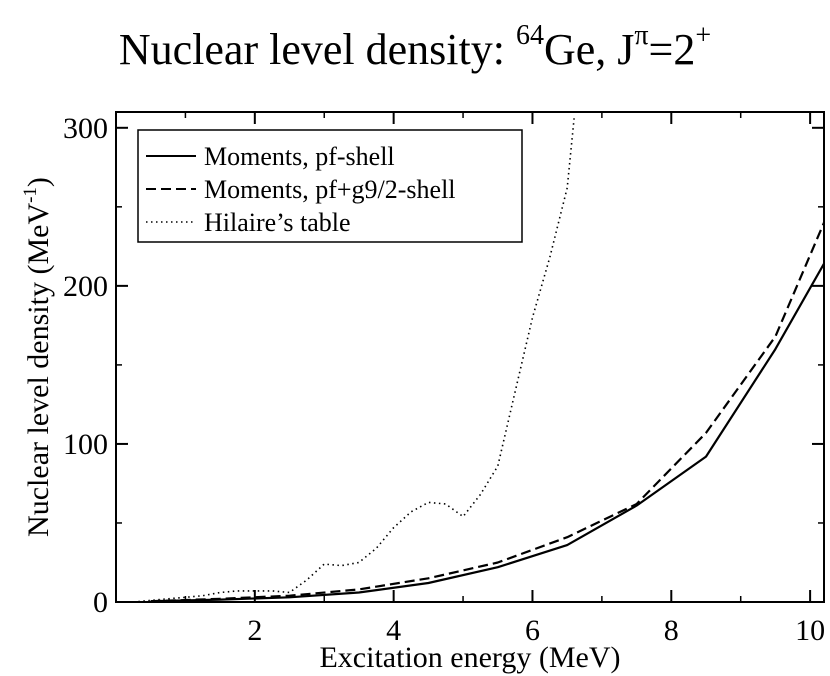 This screenshot has width=830, height=676. I want to click on title-separator: , J, so click(614, 49).